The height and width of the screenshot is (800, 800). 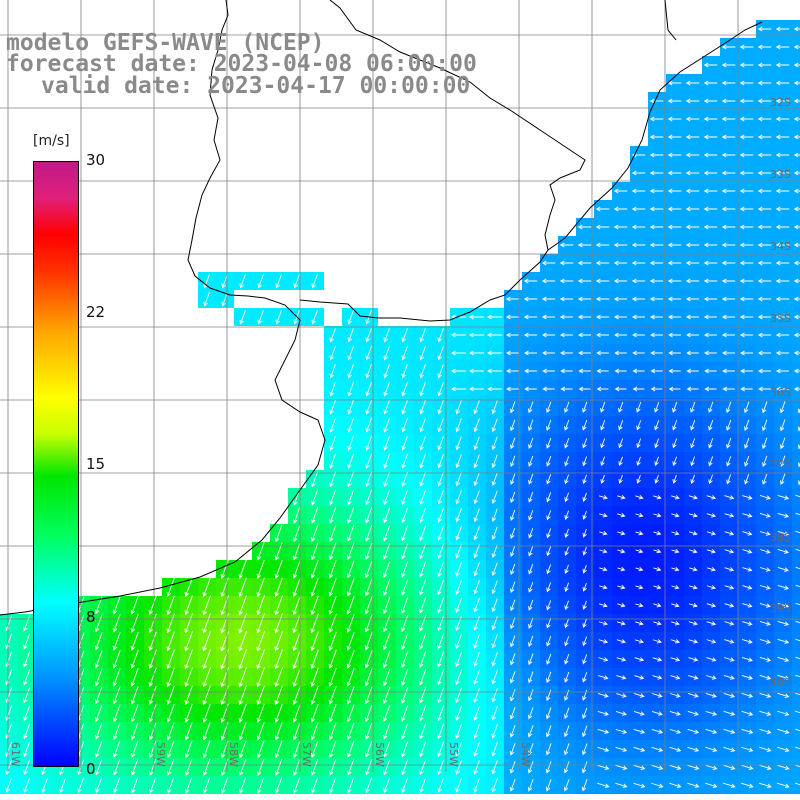 What do you see at coordinates (780, 102) in the screenshot?
I see `lat-label-32s: 32S` at bounding box center [780, 102].